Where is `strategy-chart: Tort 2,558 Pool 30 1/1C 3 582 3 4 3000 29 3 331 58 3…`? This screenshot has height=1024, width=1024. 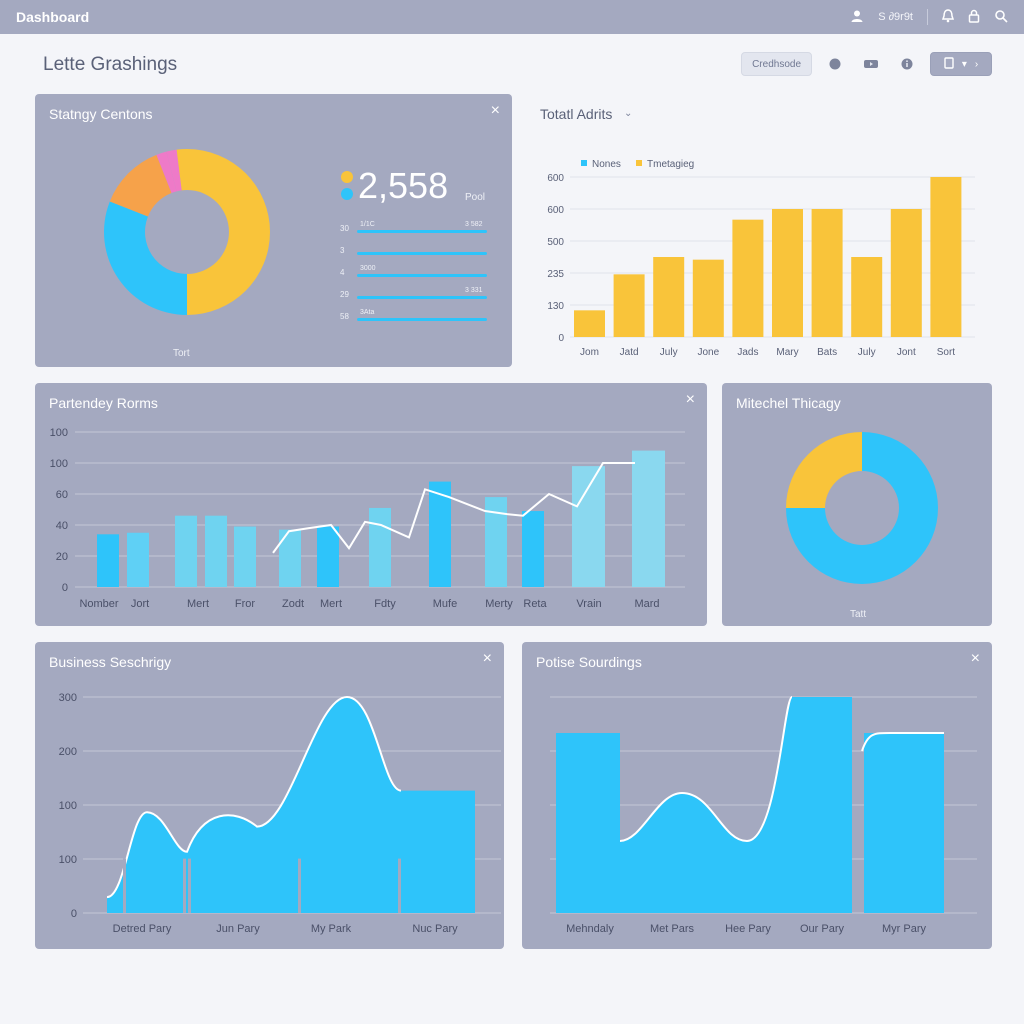 strategy-chart: Tort 2,558 Pool 30 1/1C 3 582 3 4 3000 29 3 331 58 3… is located at coordinates (295, 254).